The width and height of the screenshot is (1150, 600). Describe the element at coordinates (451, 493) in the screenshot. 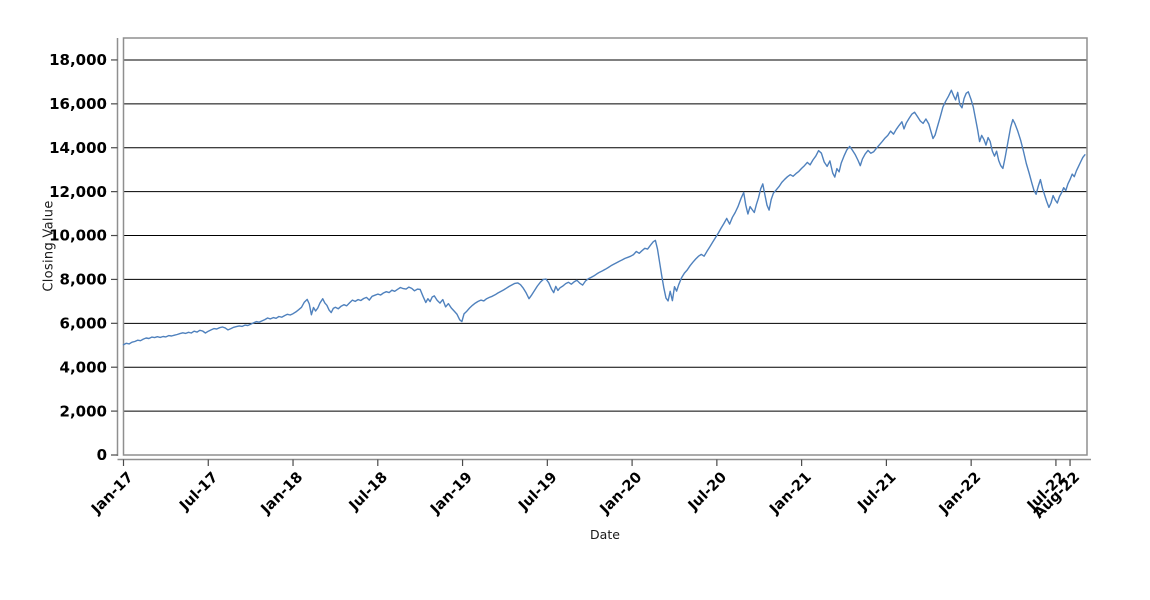

I see `x-tick-label: Jan-19` at that location.